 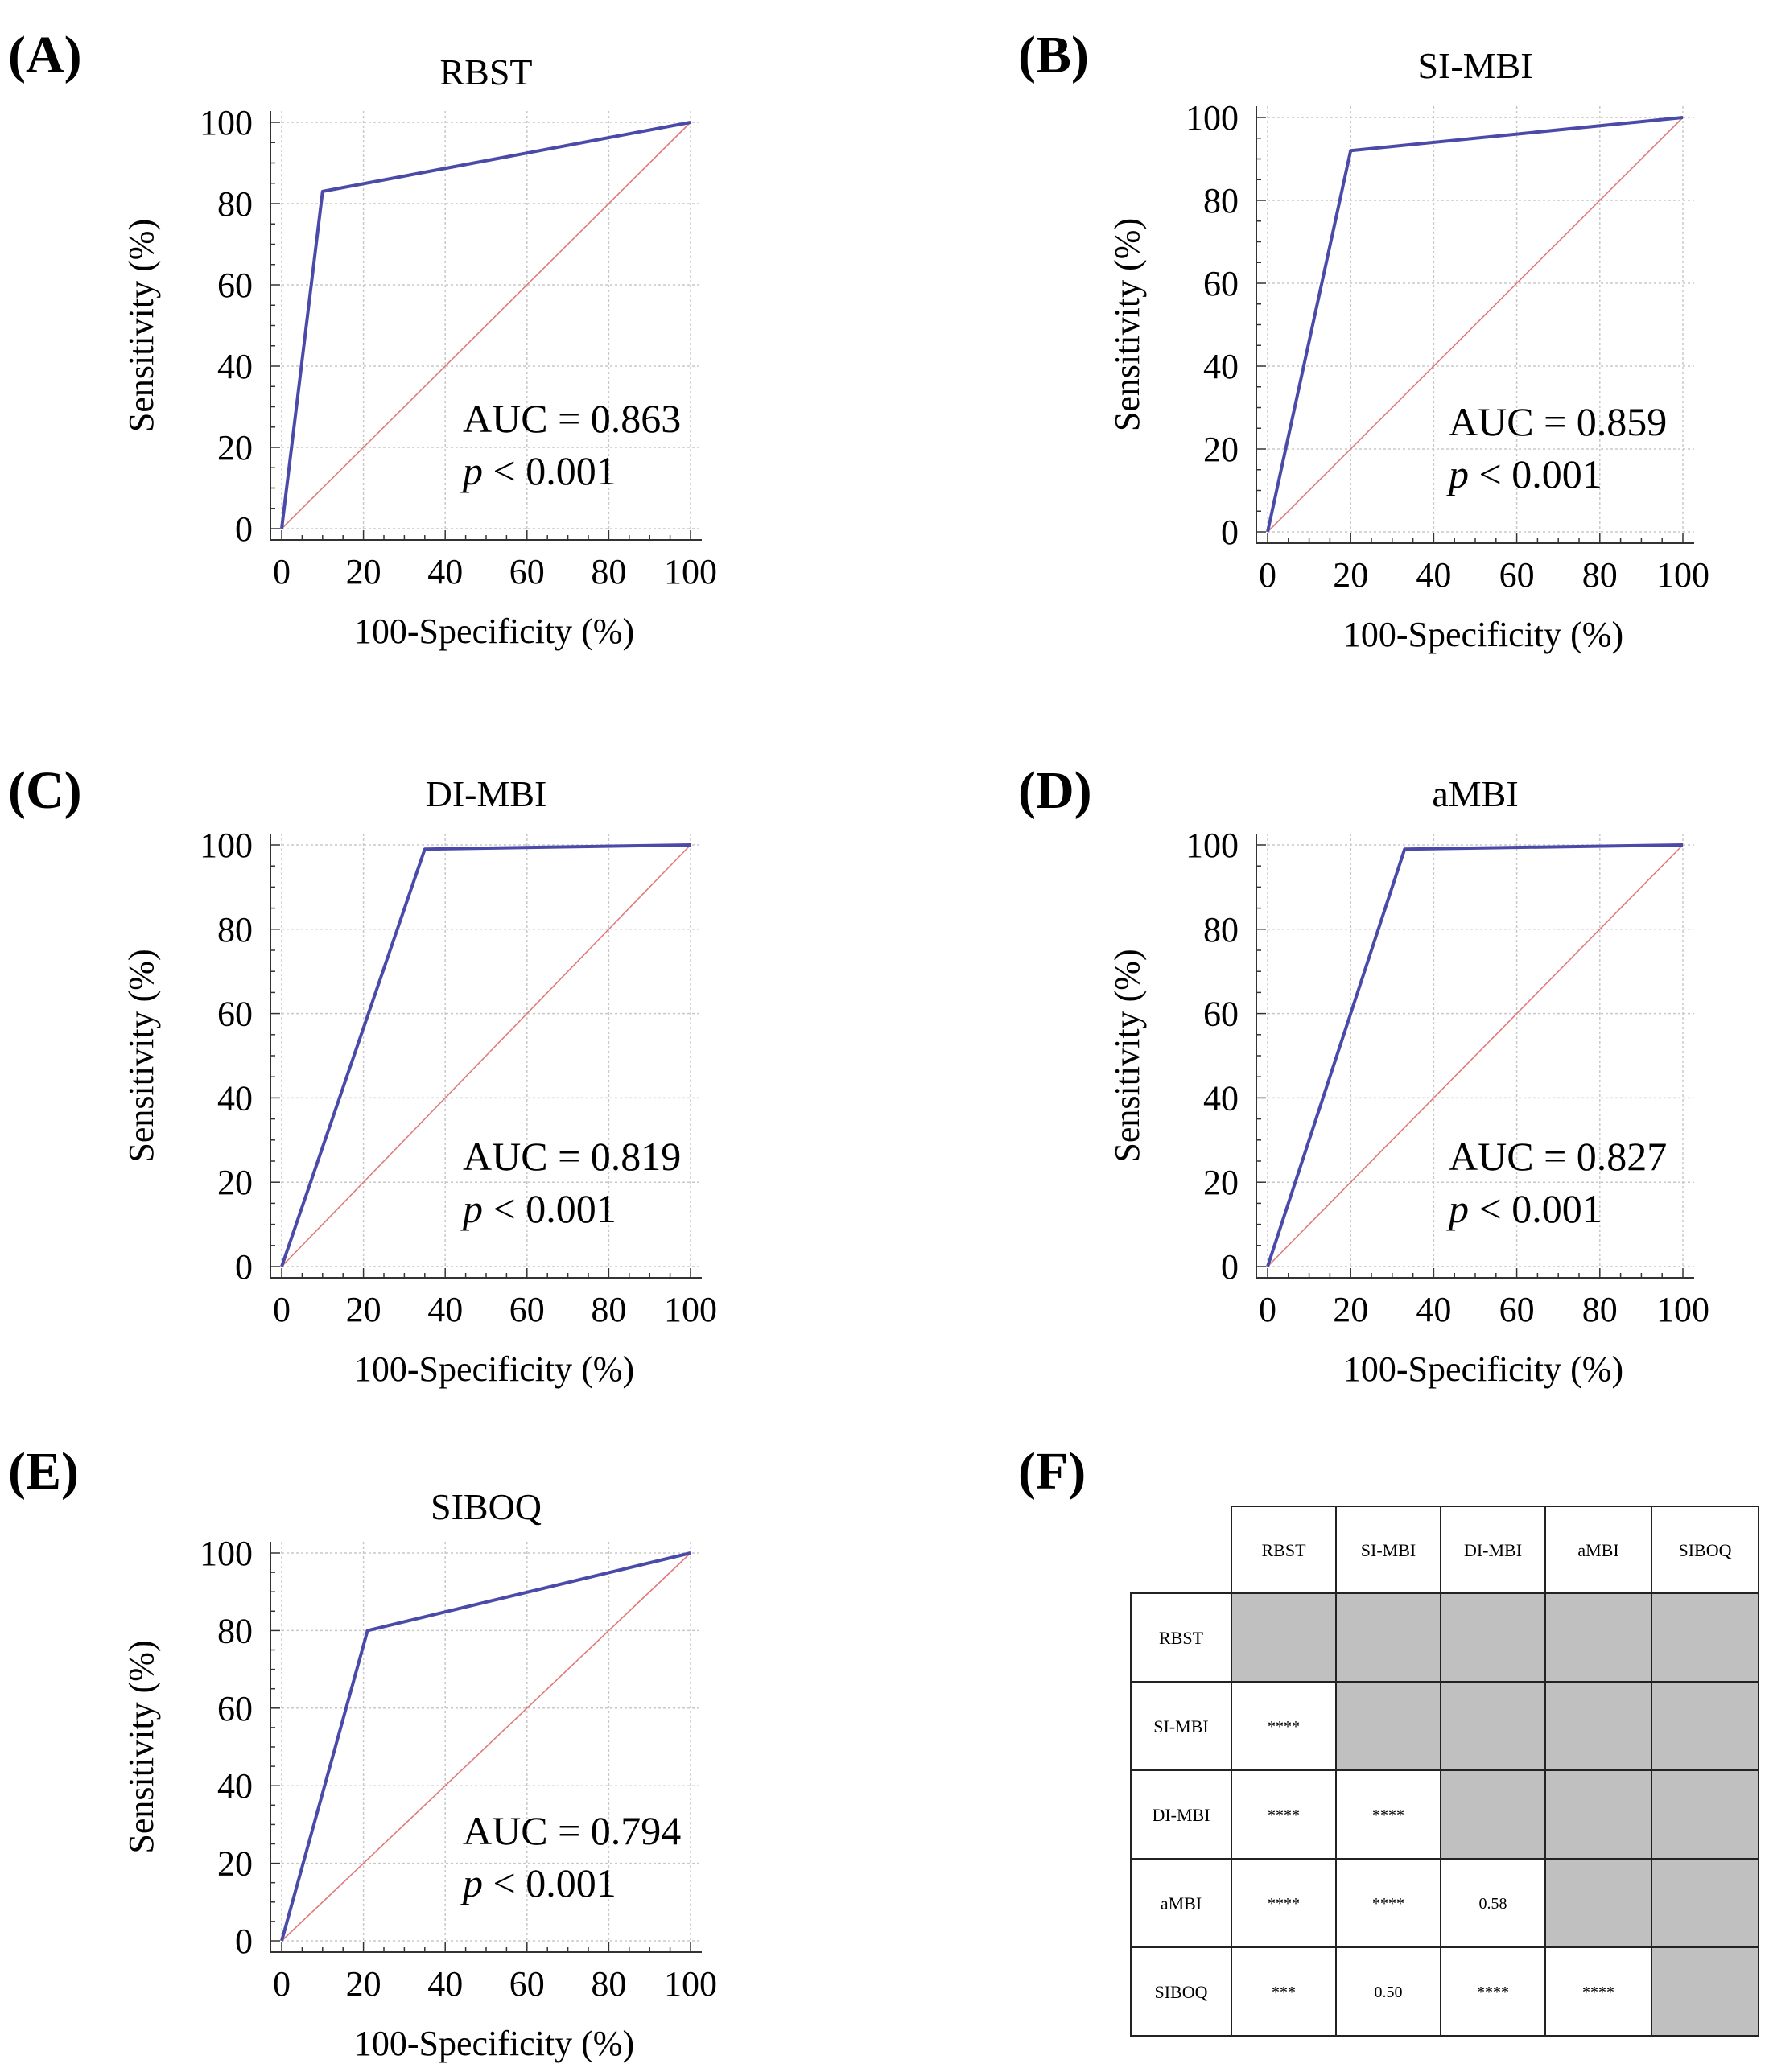 I want to click on panel-label: (D), so click(x=1055, y=791).